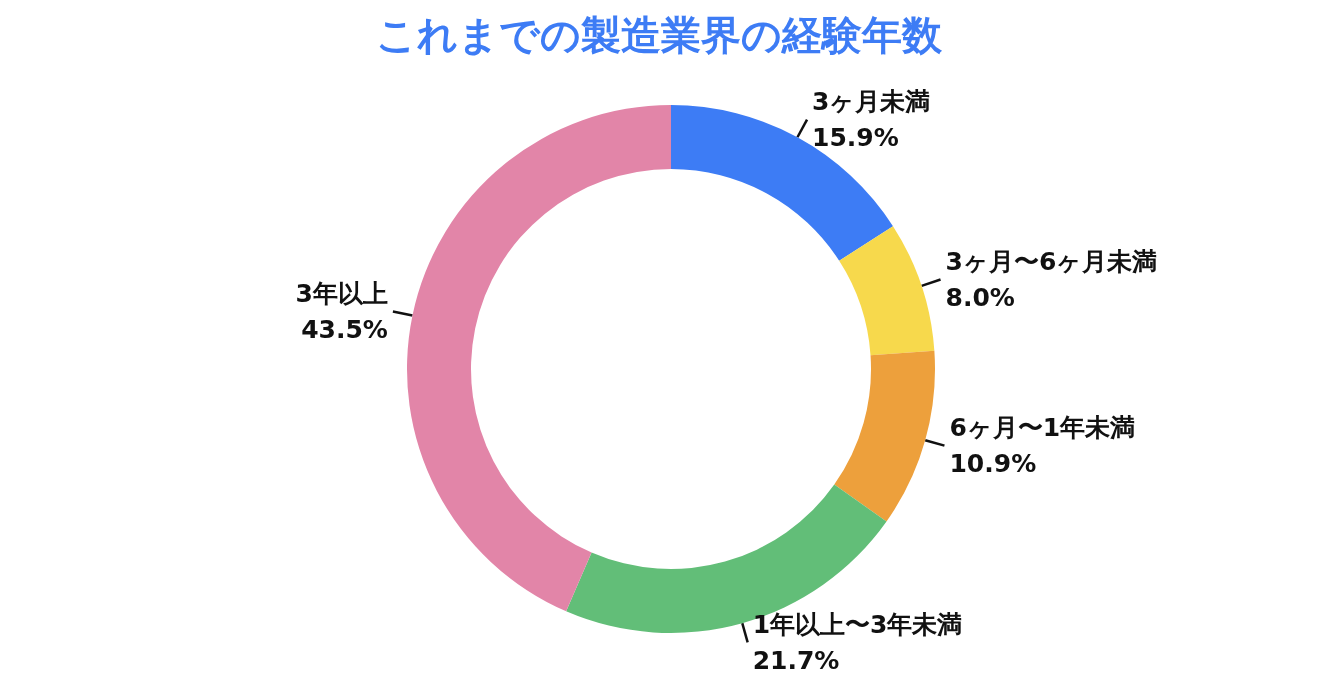 Image resolution: width=1318 pixels, height=682 pixels. What do you see at coordinates (855, 138) in the screenshot?
I see `data-label: 15.9%` at bounding box center [855, 138].